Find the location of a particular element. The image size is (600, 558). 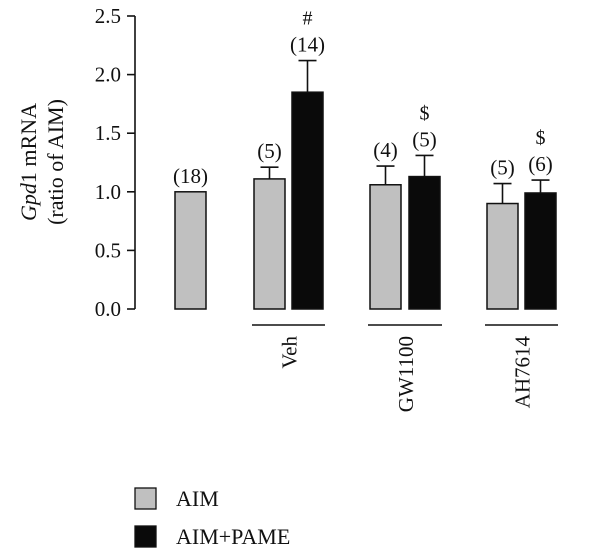

y-tick-label: 2.0 is located at coordinates (108, 75).